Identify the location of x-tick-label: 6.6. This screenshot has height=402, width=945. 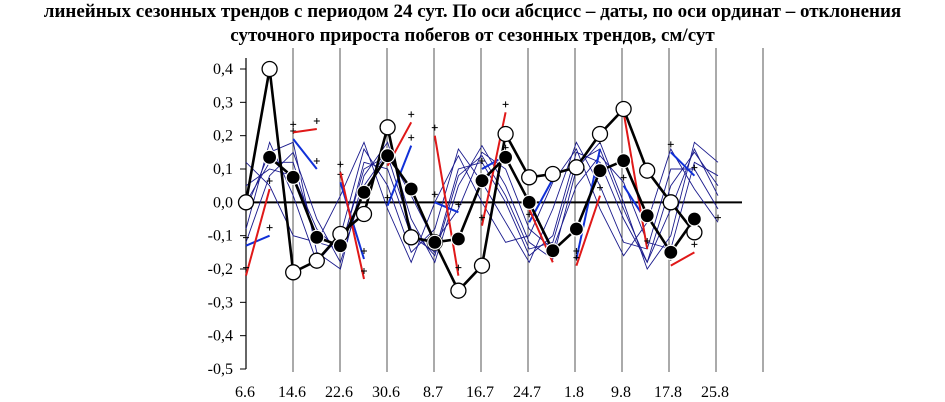
(245, 392).